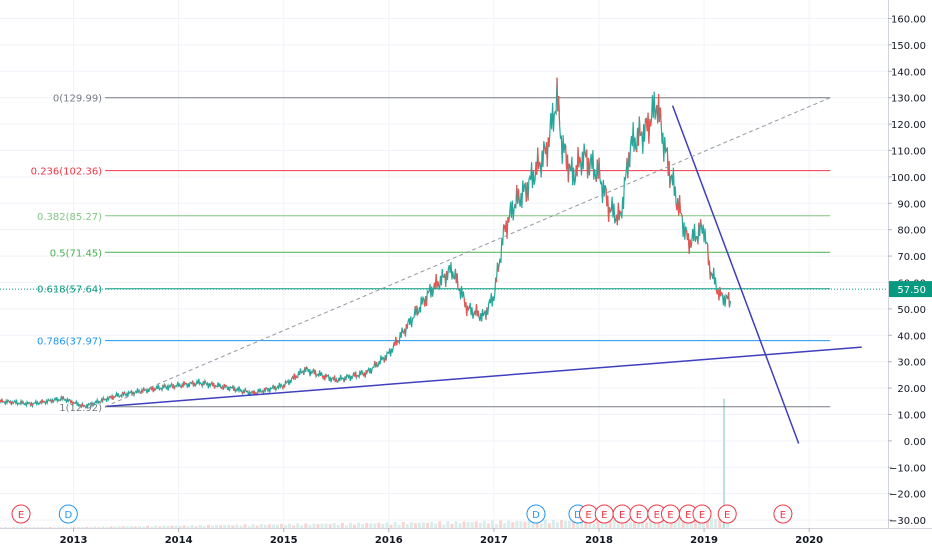 This screenshot has height=554, width=932. Describe the element at coordinates (911, 389) in the screenshot. I see `y-tick-label: 20.00` at that location.